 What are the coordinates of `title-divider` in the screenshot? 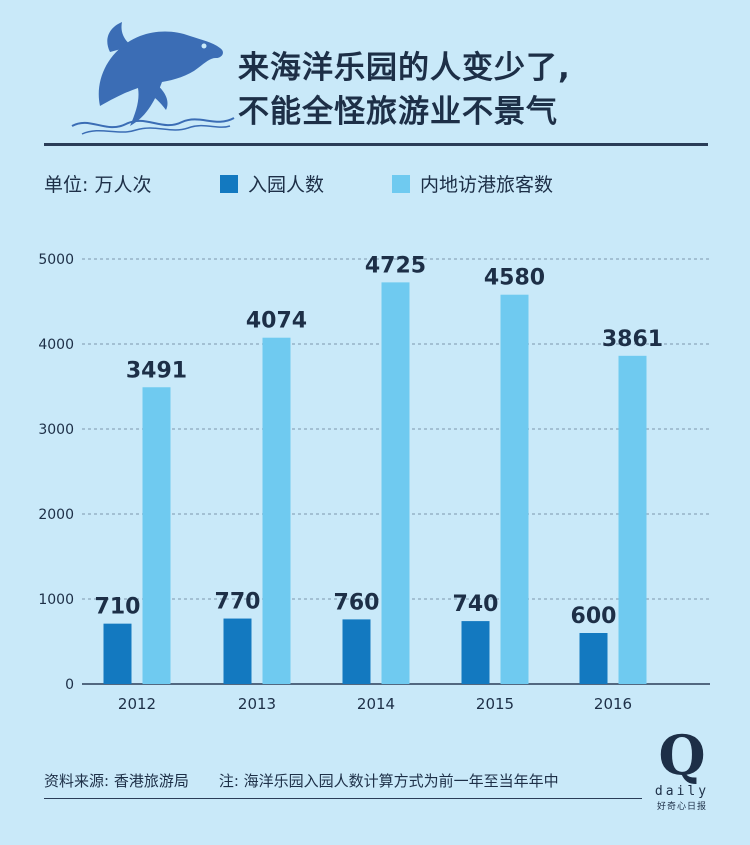 It's located at (376, 144).